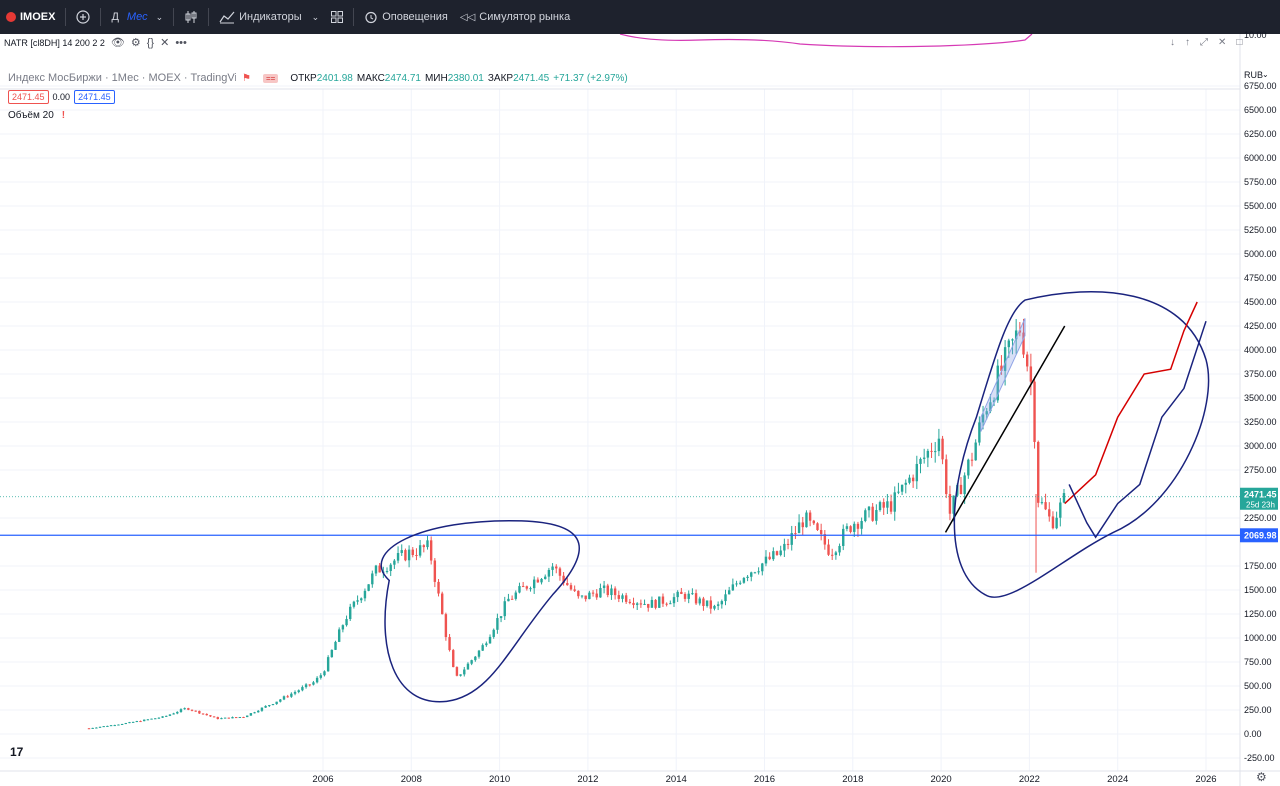  Describe the element at coordinates (1260, 590) in the screenshot. I see `price-tick-label: 1500.00` at that location.